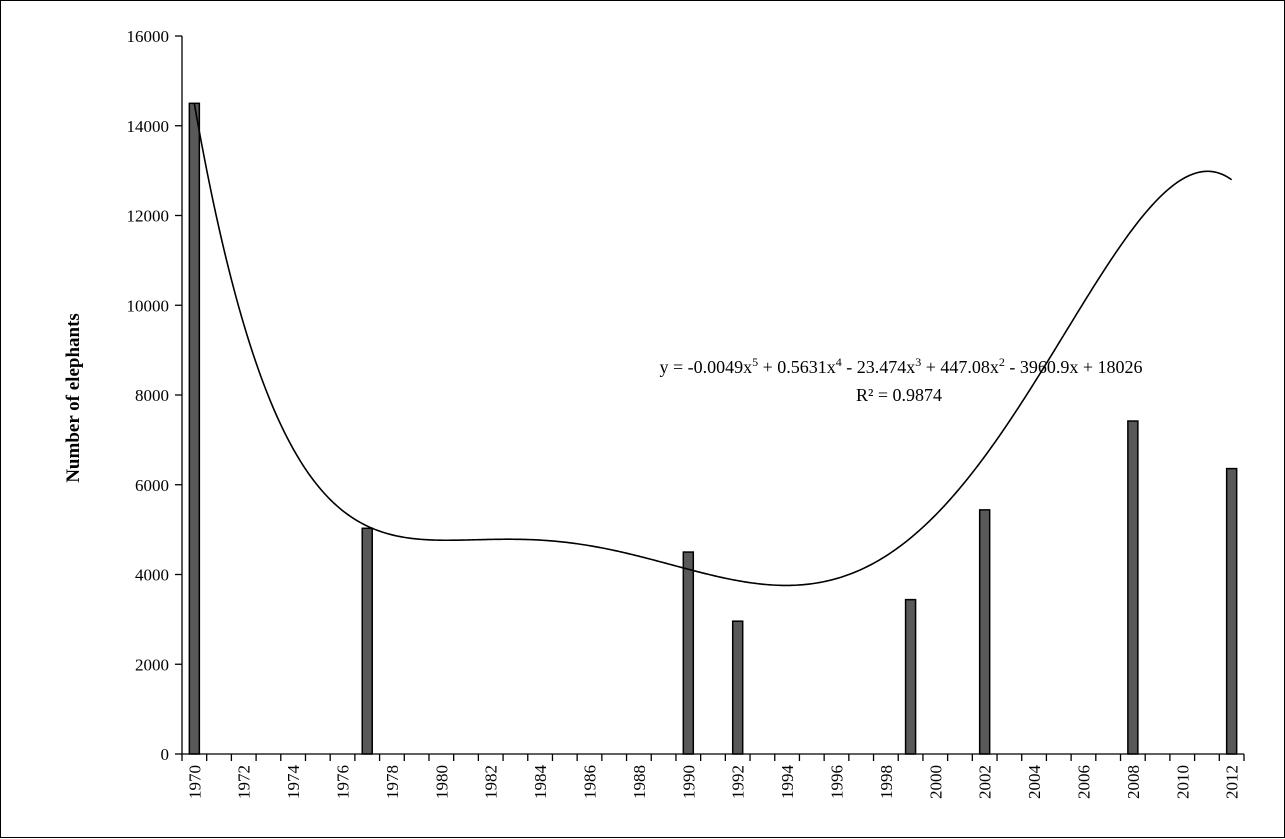 The image size is (1285, 839). Describe the element at coordinates (886, 782) in the screenshot. I see `x-tick-label: 1998` at that location.